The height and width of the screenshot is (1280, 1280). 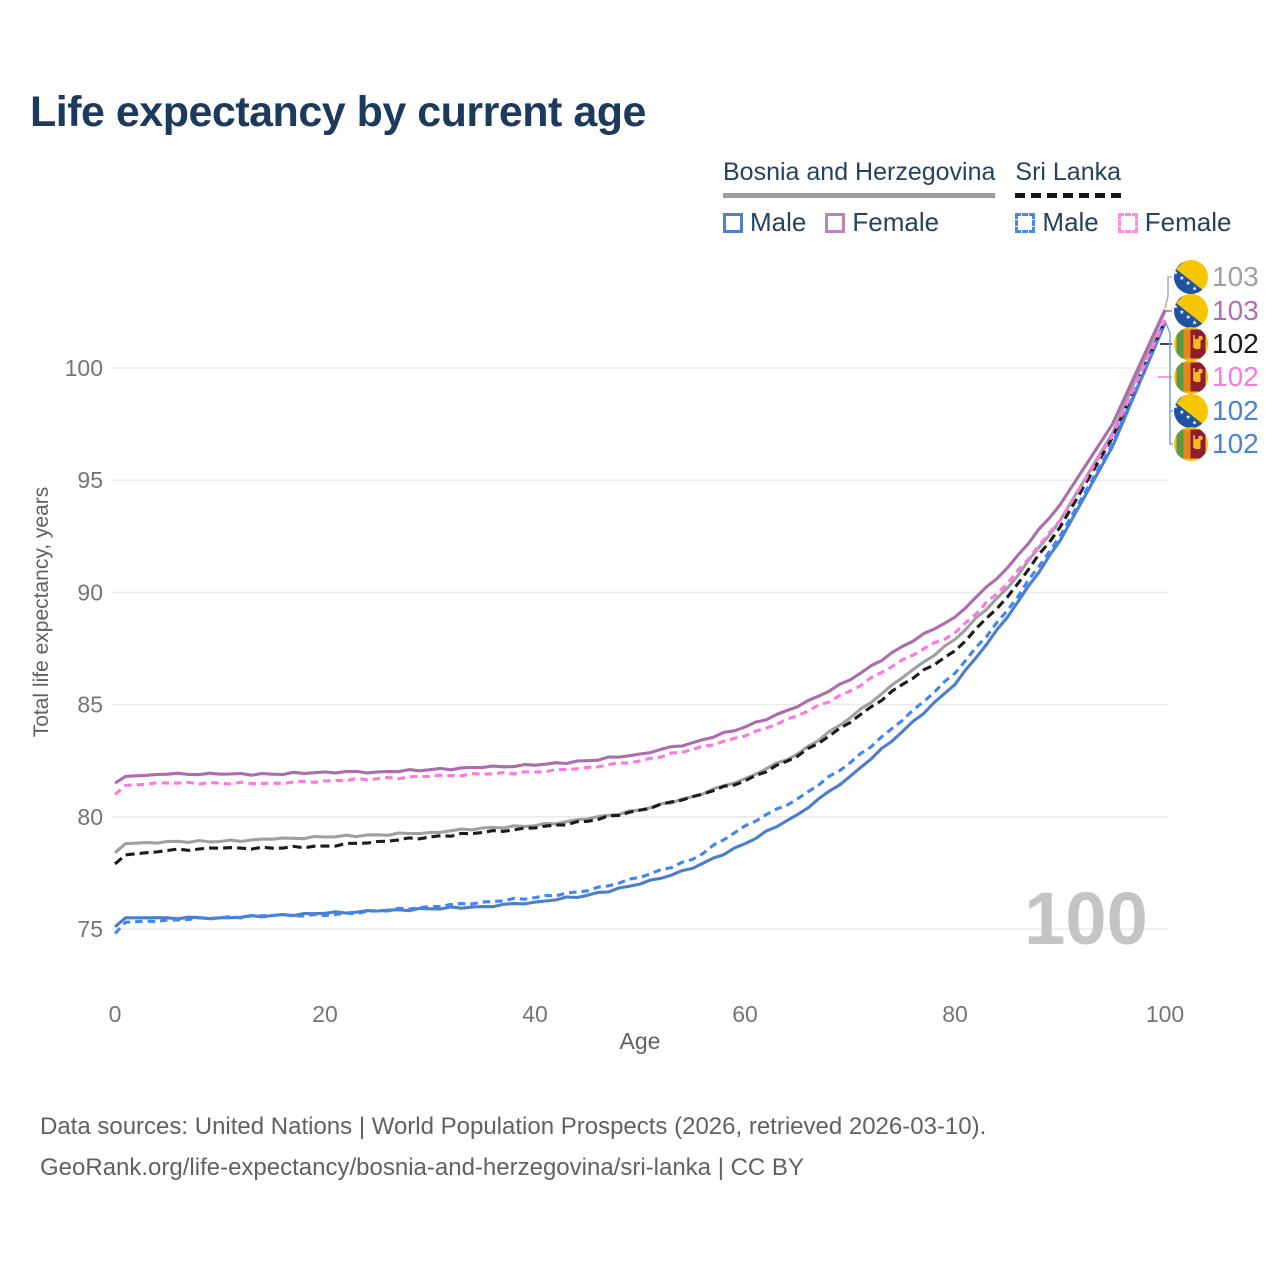 What do you see at coordinates (859, 178) in the screenshot?
I see `legend-country-bosnia-and-herzegovina: Bosnia and Herzegovina` at bounding box center [859, 178].